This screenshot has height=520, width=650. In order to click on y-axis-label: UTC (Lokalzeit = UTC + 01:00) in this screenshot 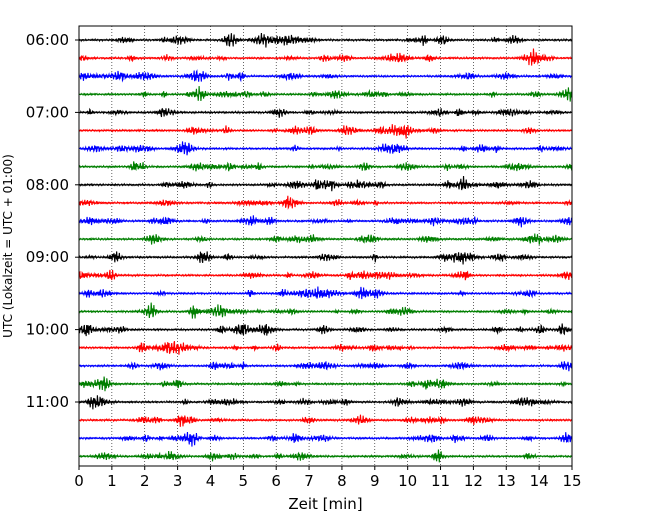, I will do `click(8, 246)`.